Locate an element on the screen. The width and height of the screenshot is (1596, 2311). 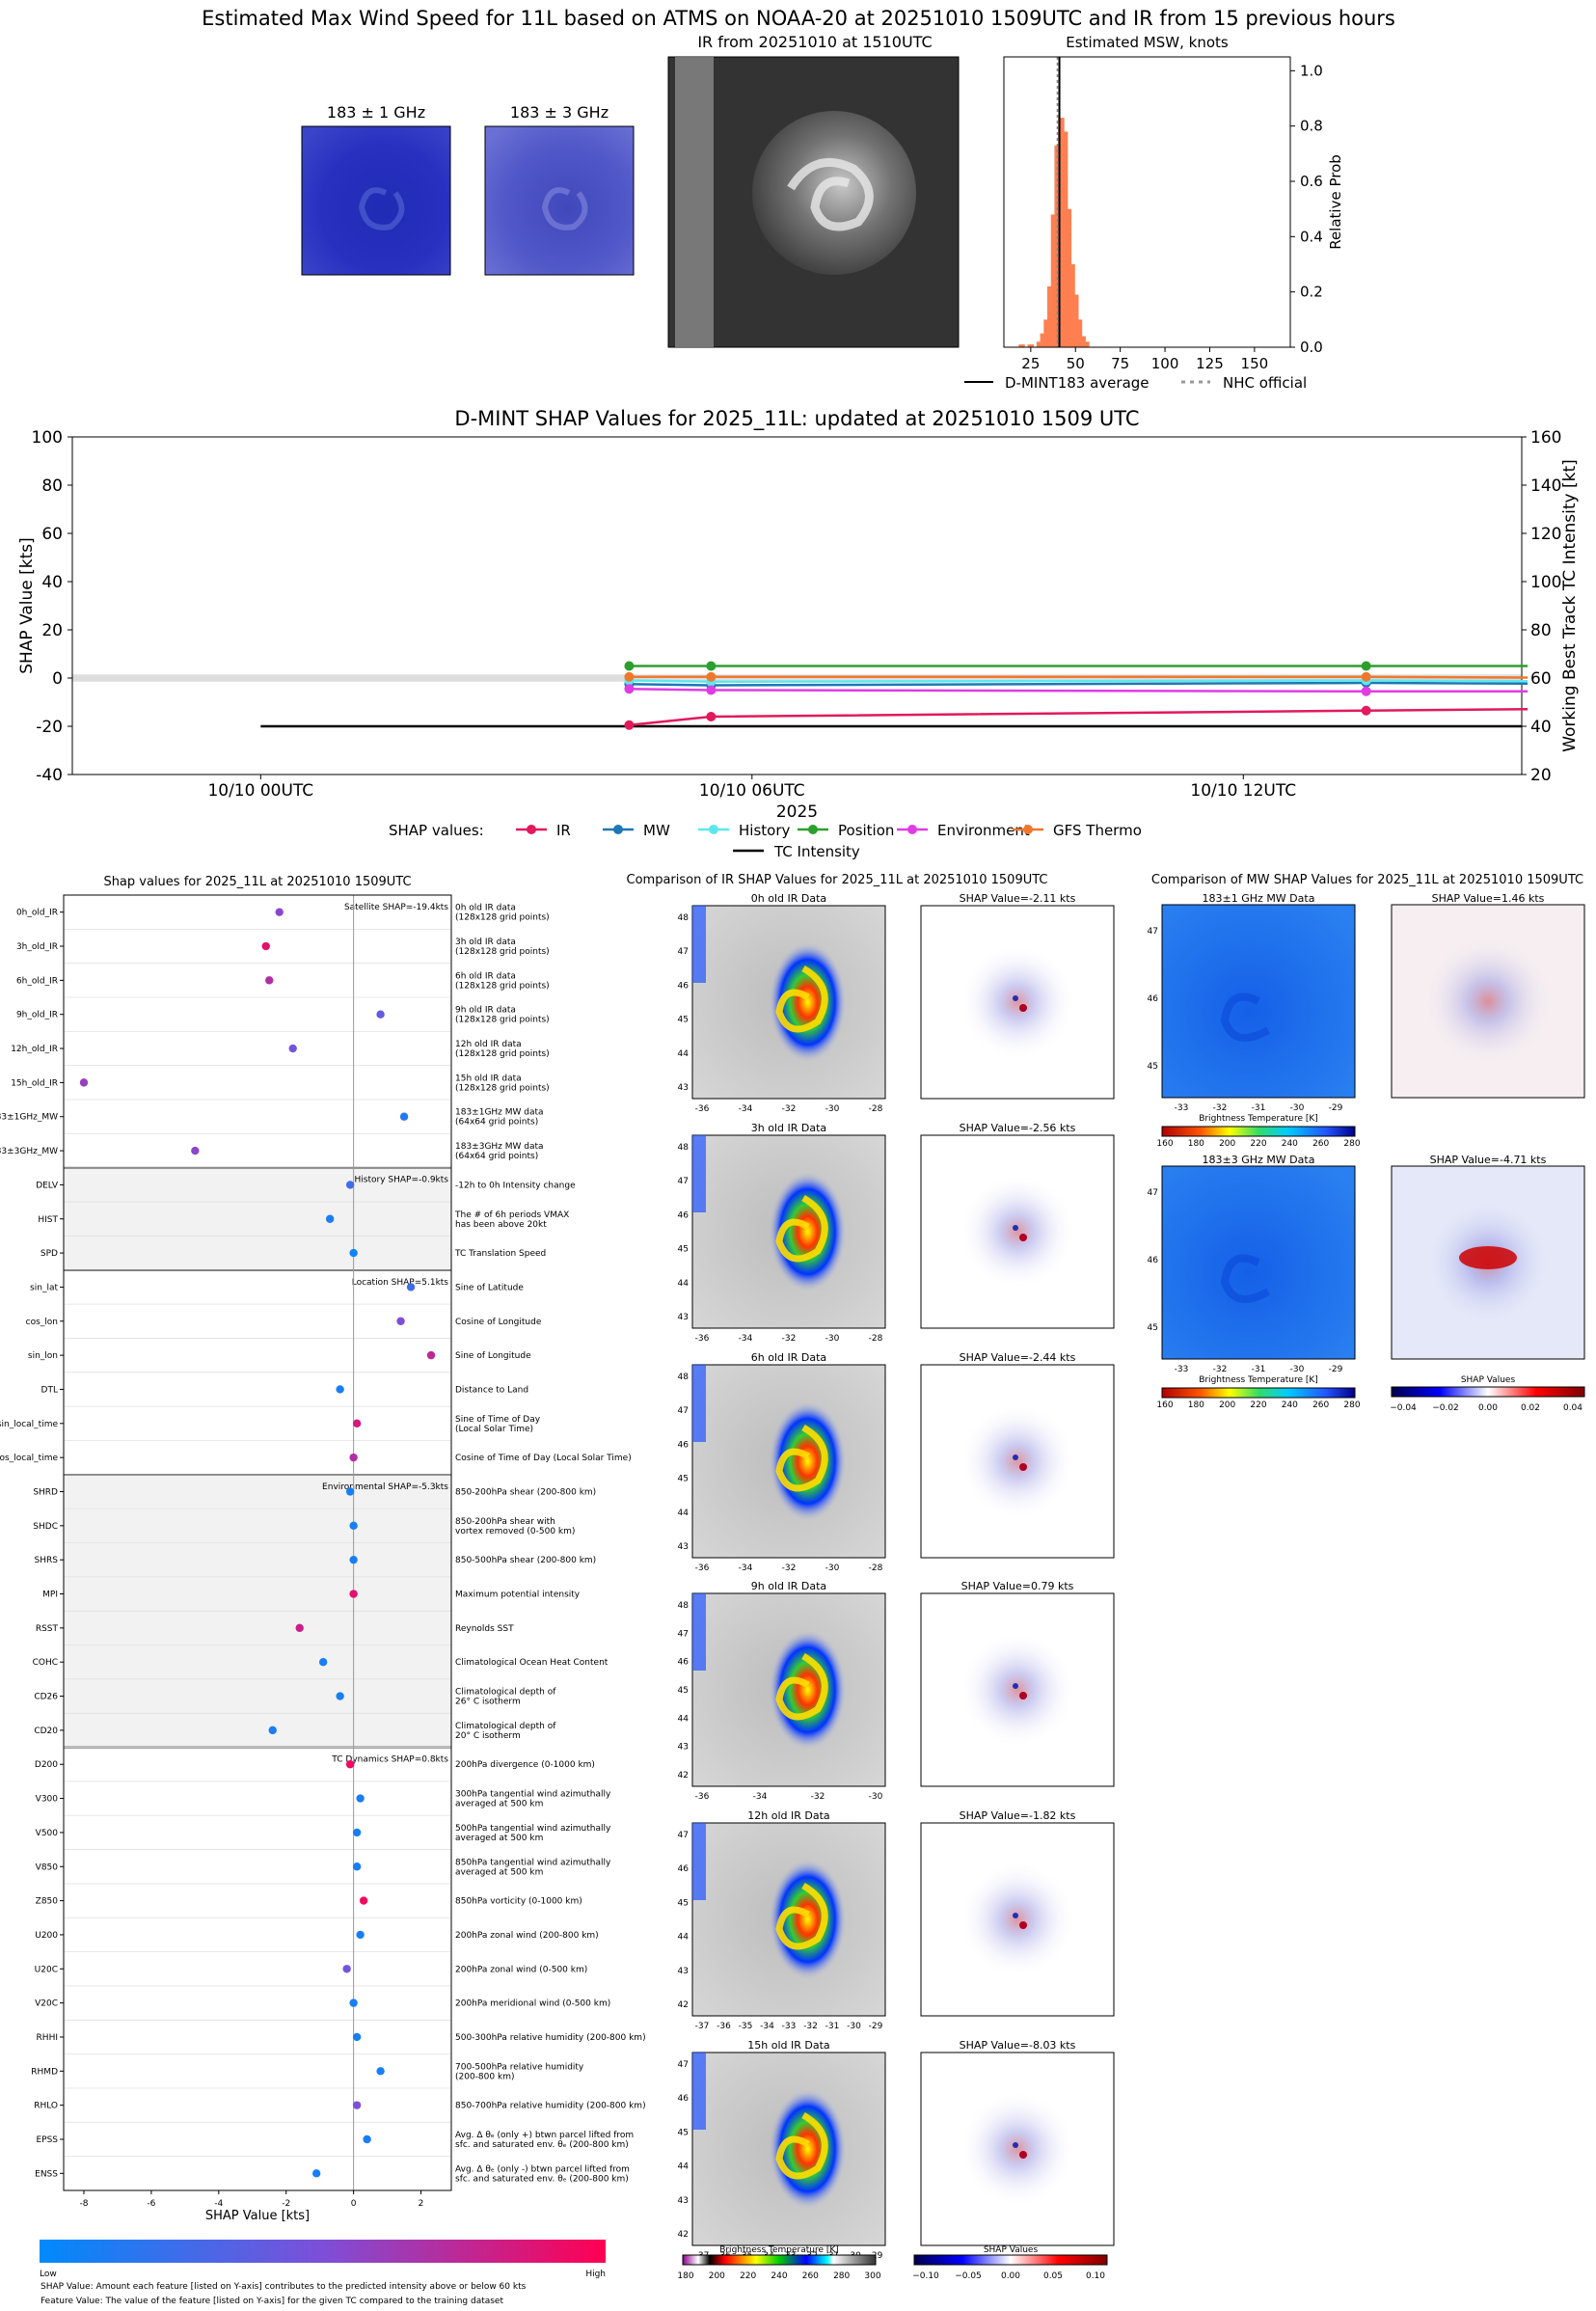
mw-xtick-0: -29 is located at coordinates (1336, 1108).